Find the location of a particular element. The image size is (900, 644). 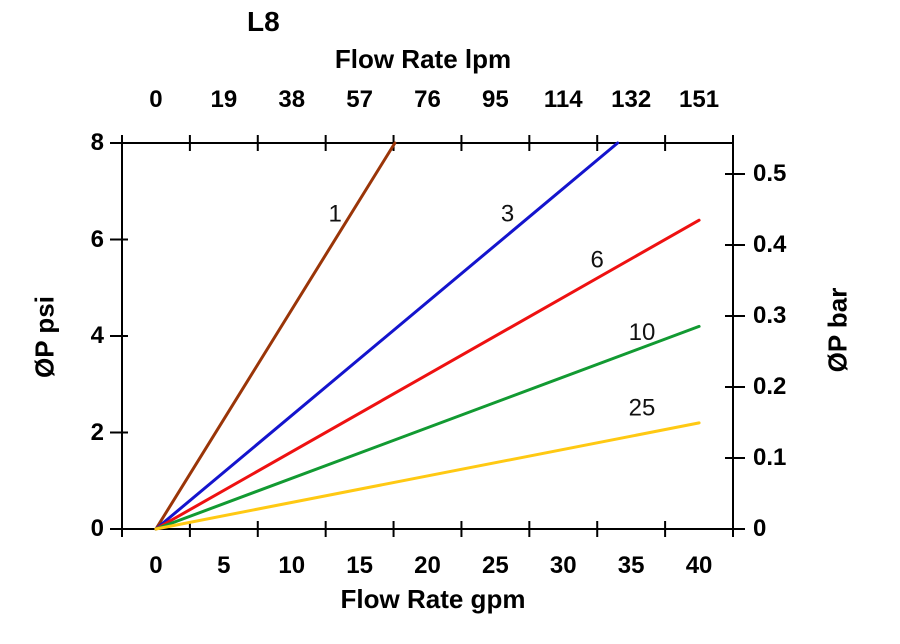

bottom-tick-label: 30 is located at coordinates (563, 565).